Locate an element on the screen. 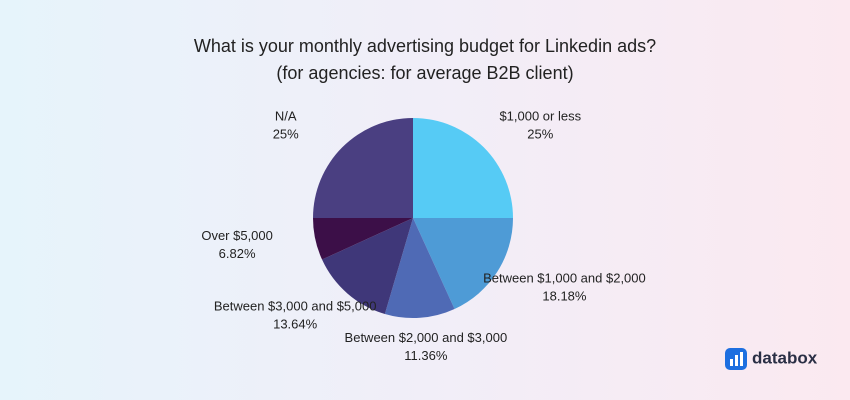 This screenshot has height=400, width=850. slice-label: $1,000 or less is located at coordinates (540, 116).